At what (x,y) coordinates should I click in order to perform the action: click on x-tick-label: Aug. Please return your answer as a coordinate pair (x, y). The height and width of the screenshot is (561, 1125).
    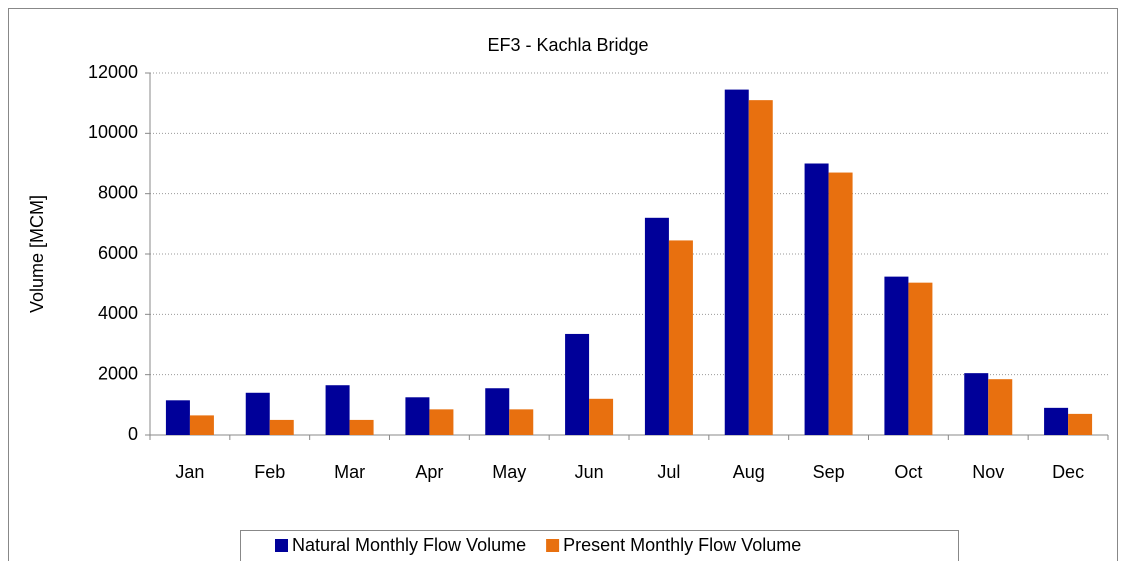
    Looking at the image, I should click on (749, 472).